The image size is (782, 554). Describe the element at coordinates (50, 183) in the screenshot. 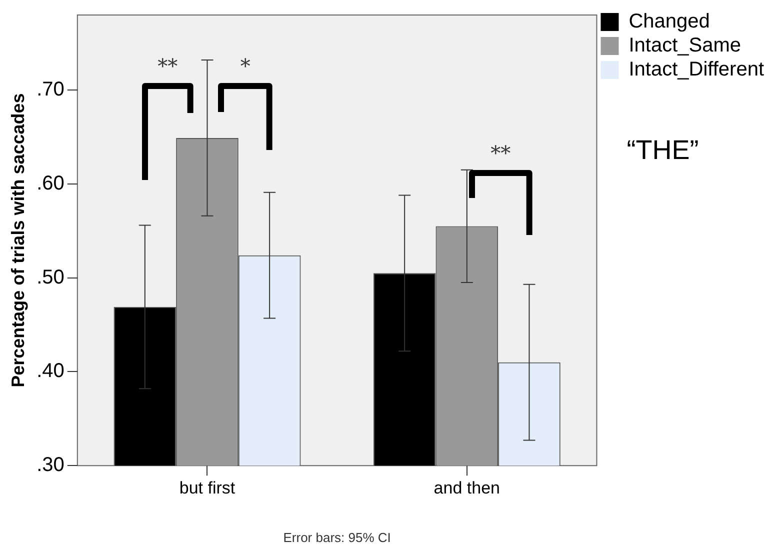

I see `y-tick-label: .60` at that location.